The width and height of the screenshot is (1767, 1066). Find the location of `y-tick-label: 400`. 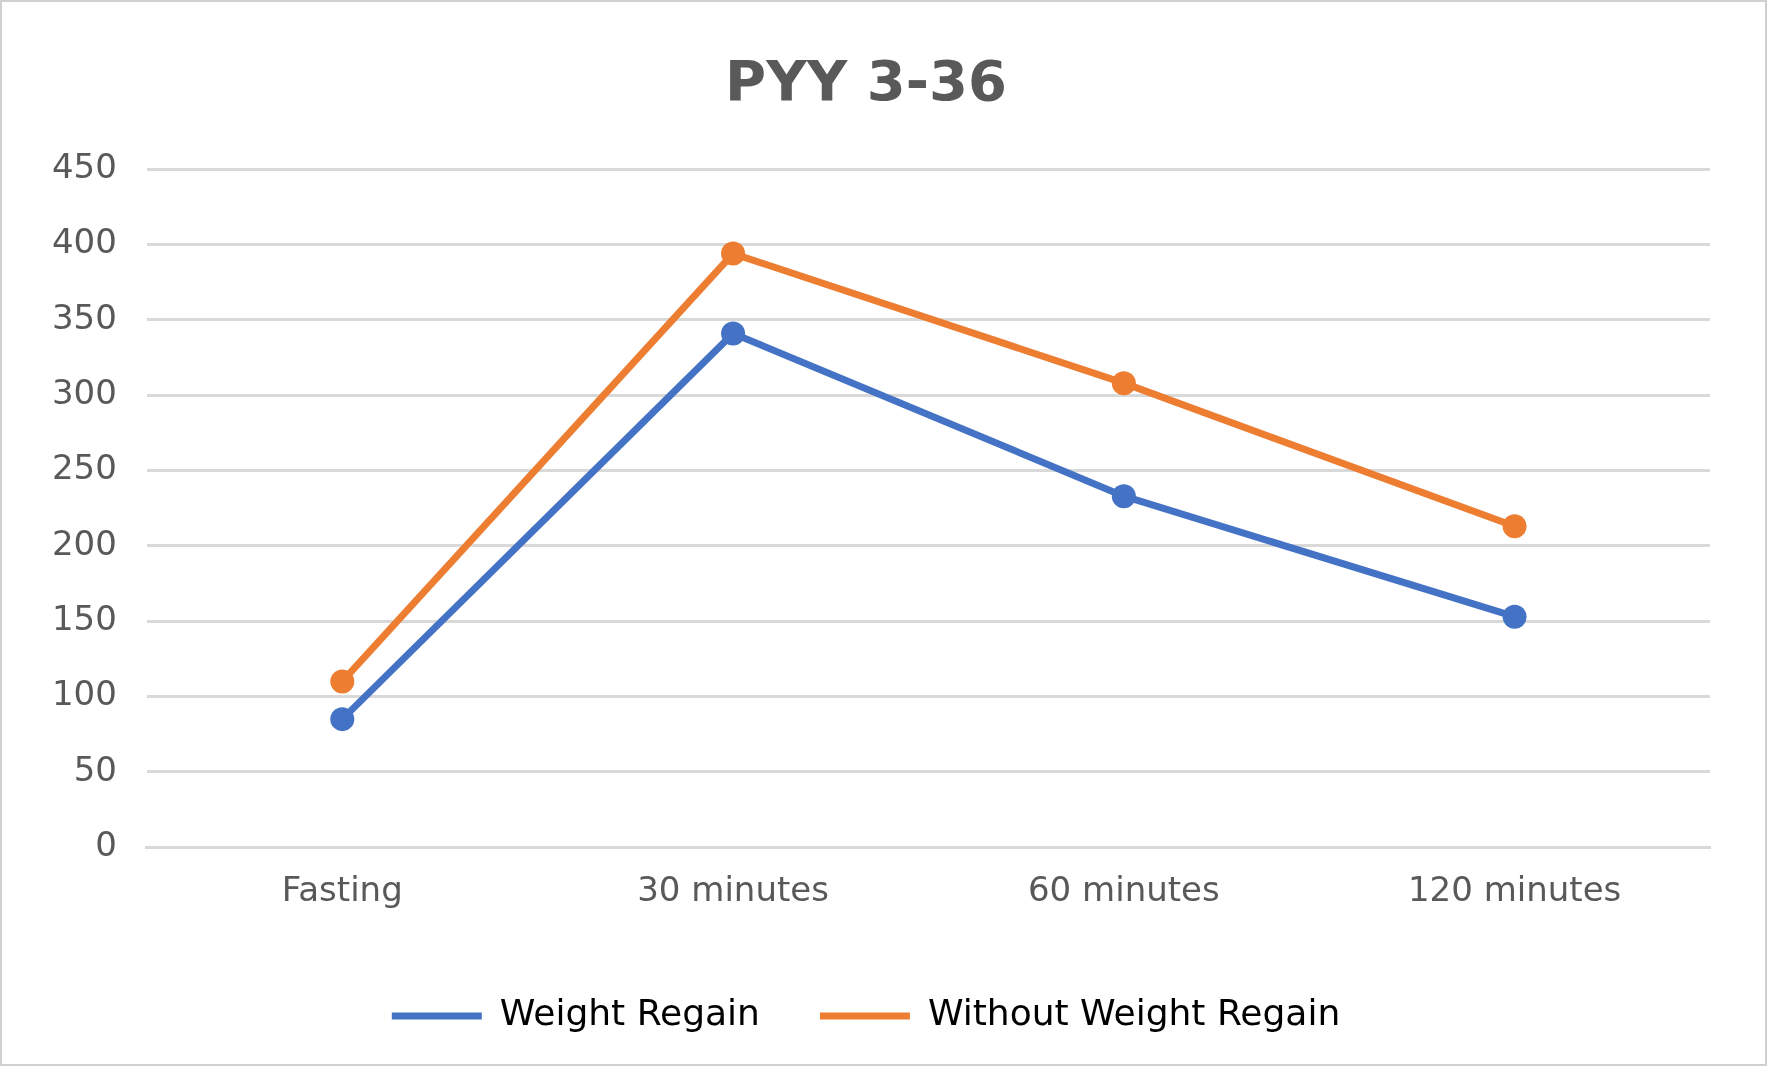

y-tick-label: 400 is located at coordinates (84, 241).